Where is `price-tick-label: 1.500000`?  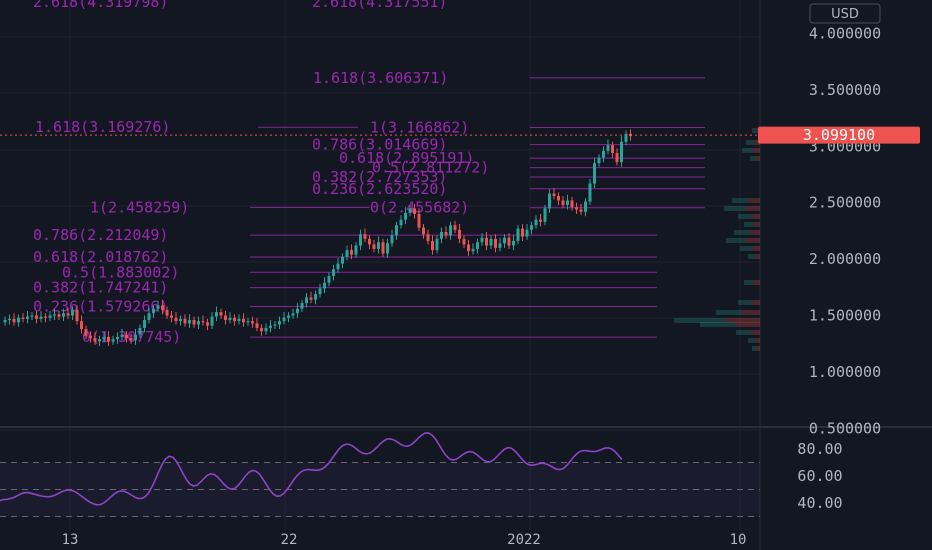 price-tick-label: 1.500000 is located at coordinates (845, 316).